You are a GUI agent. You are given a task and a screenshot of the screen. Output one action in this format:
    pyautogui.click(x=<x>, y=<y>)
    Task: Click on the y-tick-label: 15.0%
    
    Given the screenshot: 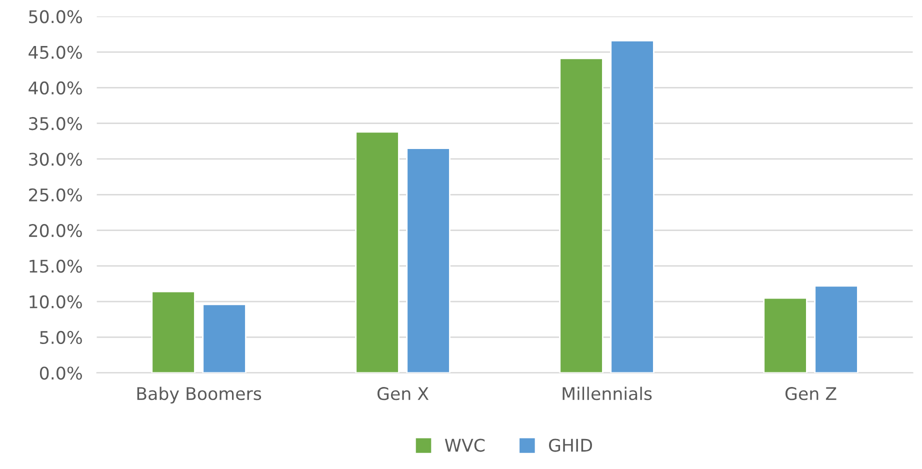 What is the action you would take?
    pyautogui.click(x=56, y=266)
    